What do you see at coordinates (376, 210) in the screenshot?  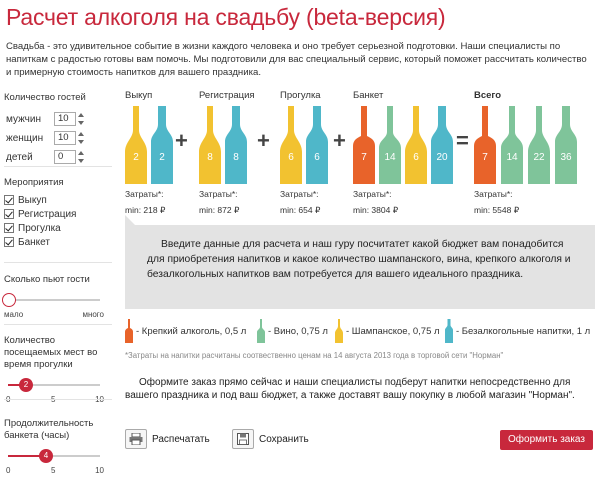 I see `cost-value: min: 3804 ₽` at bounding box center [376, 210].